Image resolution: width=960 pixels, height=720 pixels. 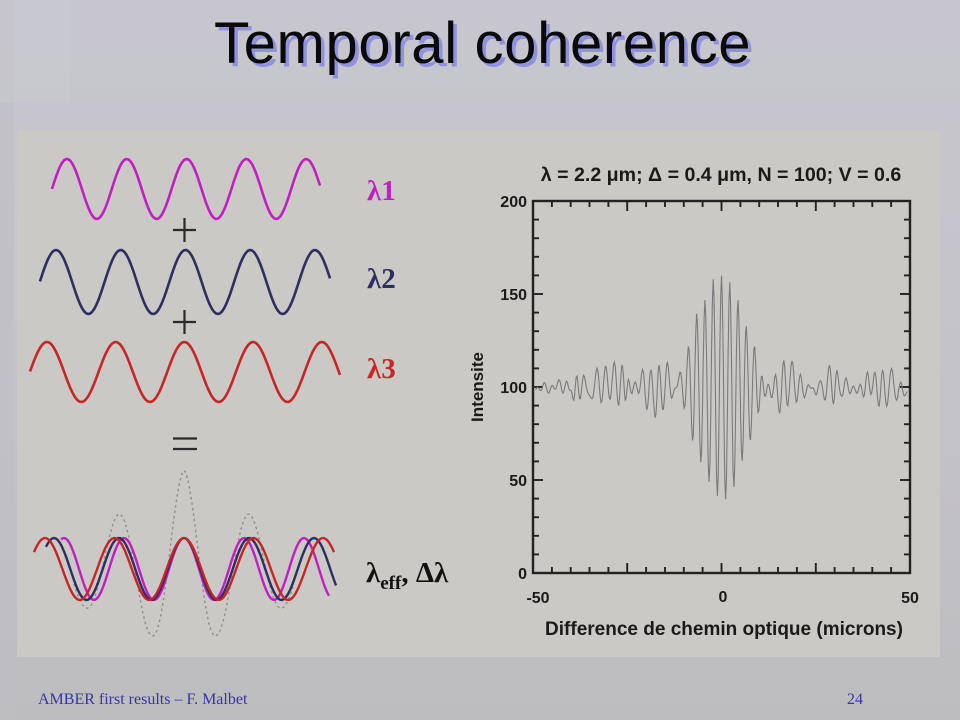 I want to click on svg-text: λ2, so click(x=381, y=279).